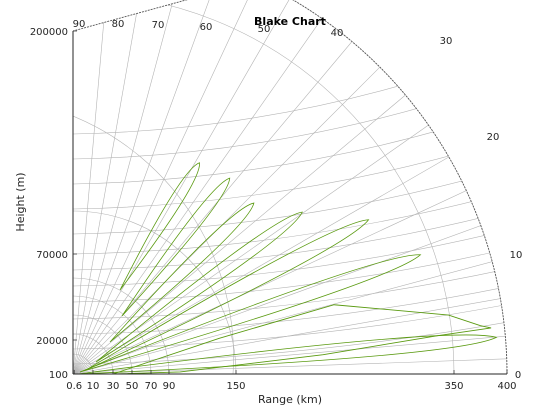 The width and height of the screenshot is (560, 420). I want to click on x-tick-label: 350, so click(453, 386).